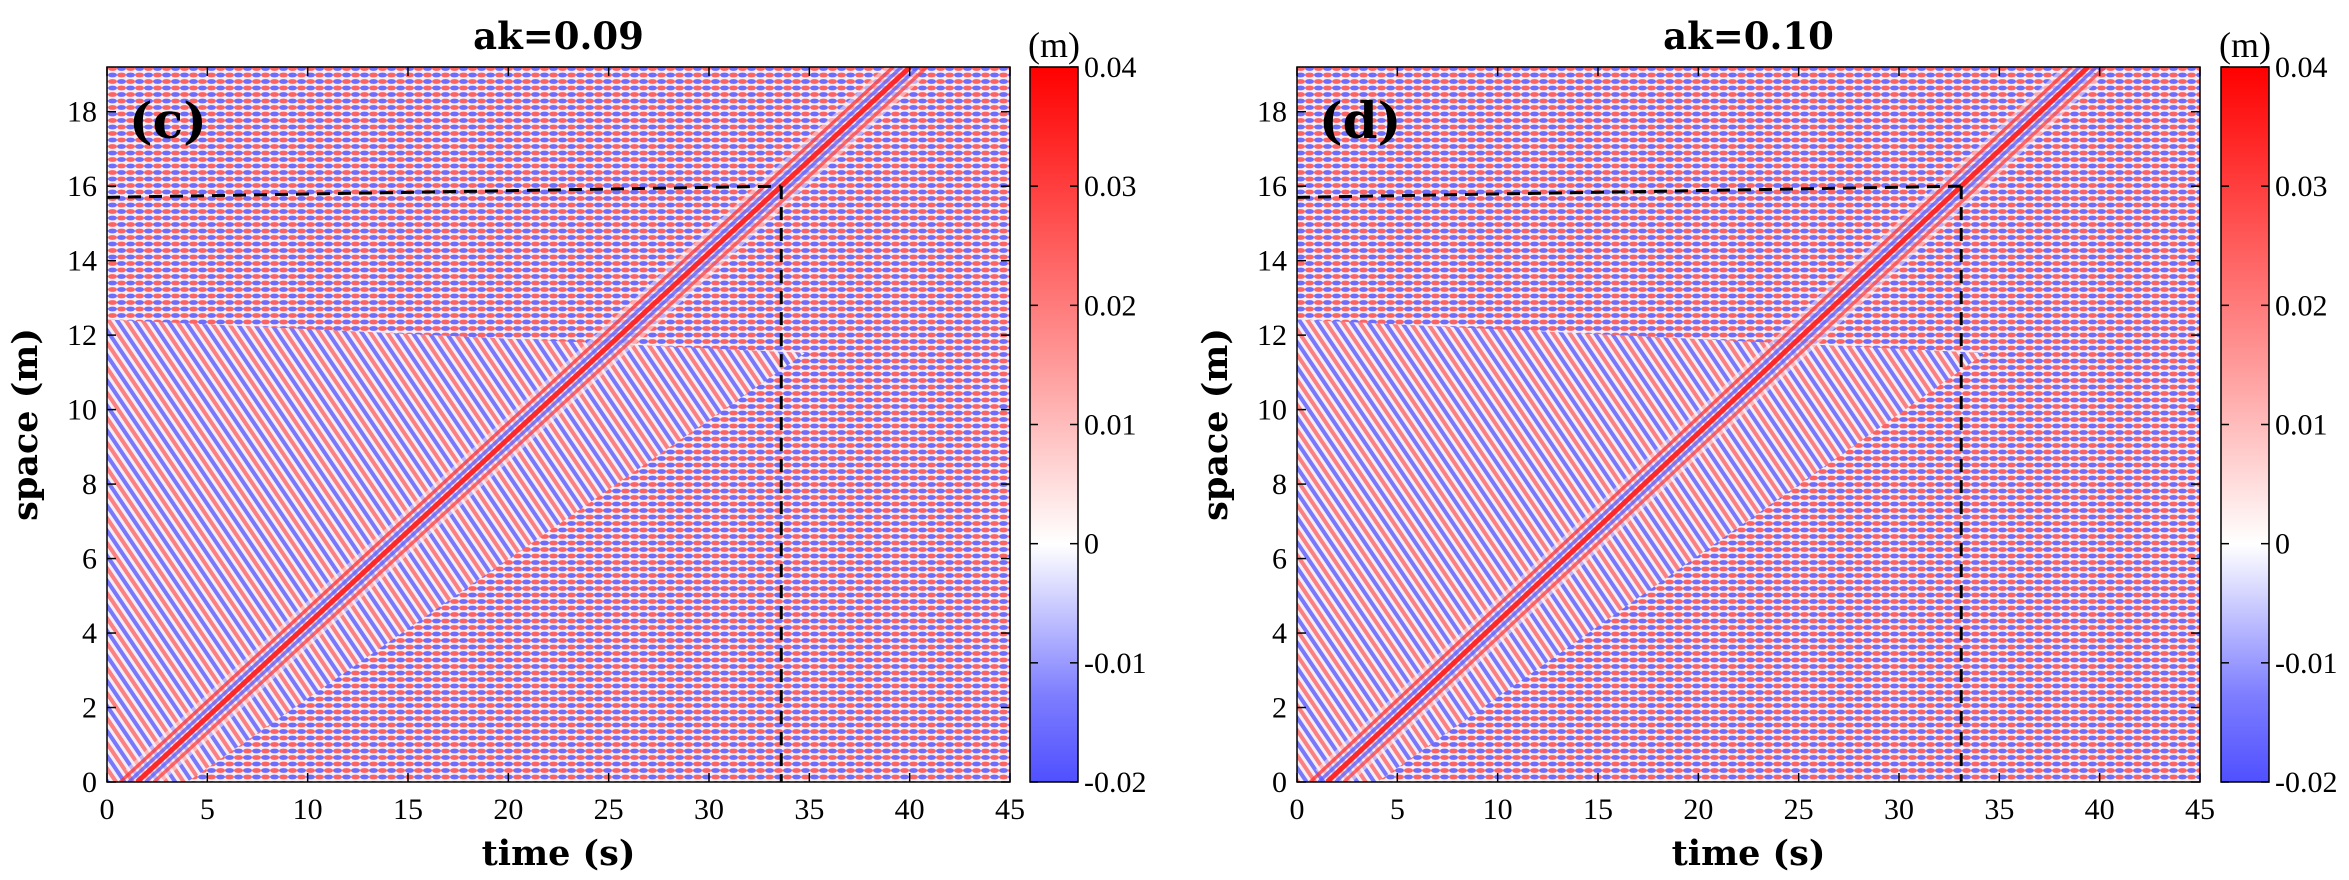 The image size is (2349, 880). Describe the element at coordinates (168, 120) in the screenshot. I see `panel-label: (c)` at that location.